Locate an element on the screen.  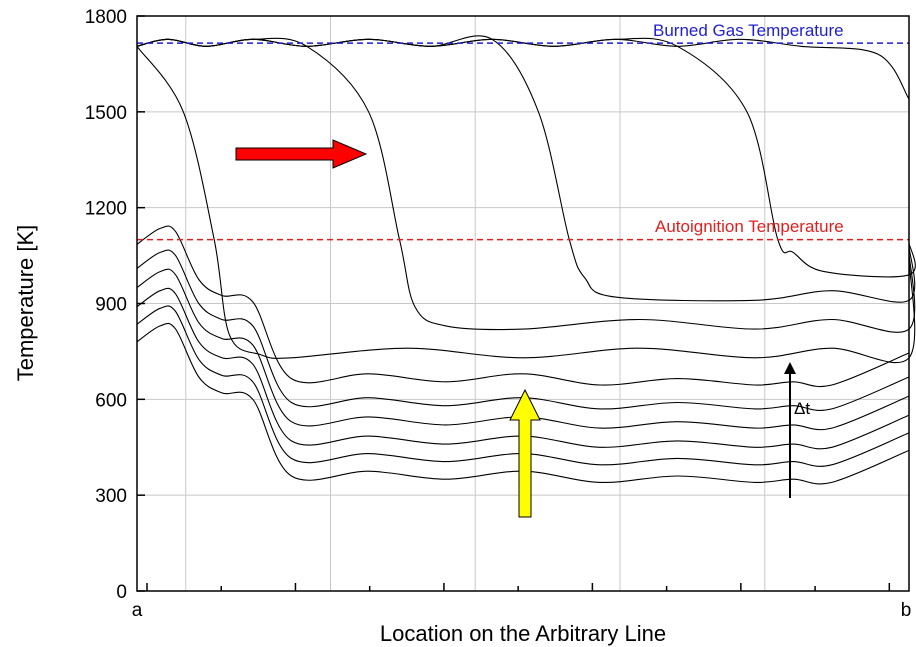
x-axis-title: Location on the Arbitrary Line is located at coordinates (523, 633).